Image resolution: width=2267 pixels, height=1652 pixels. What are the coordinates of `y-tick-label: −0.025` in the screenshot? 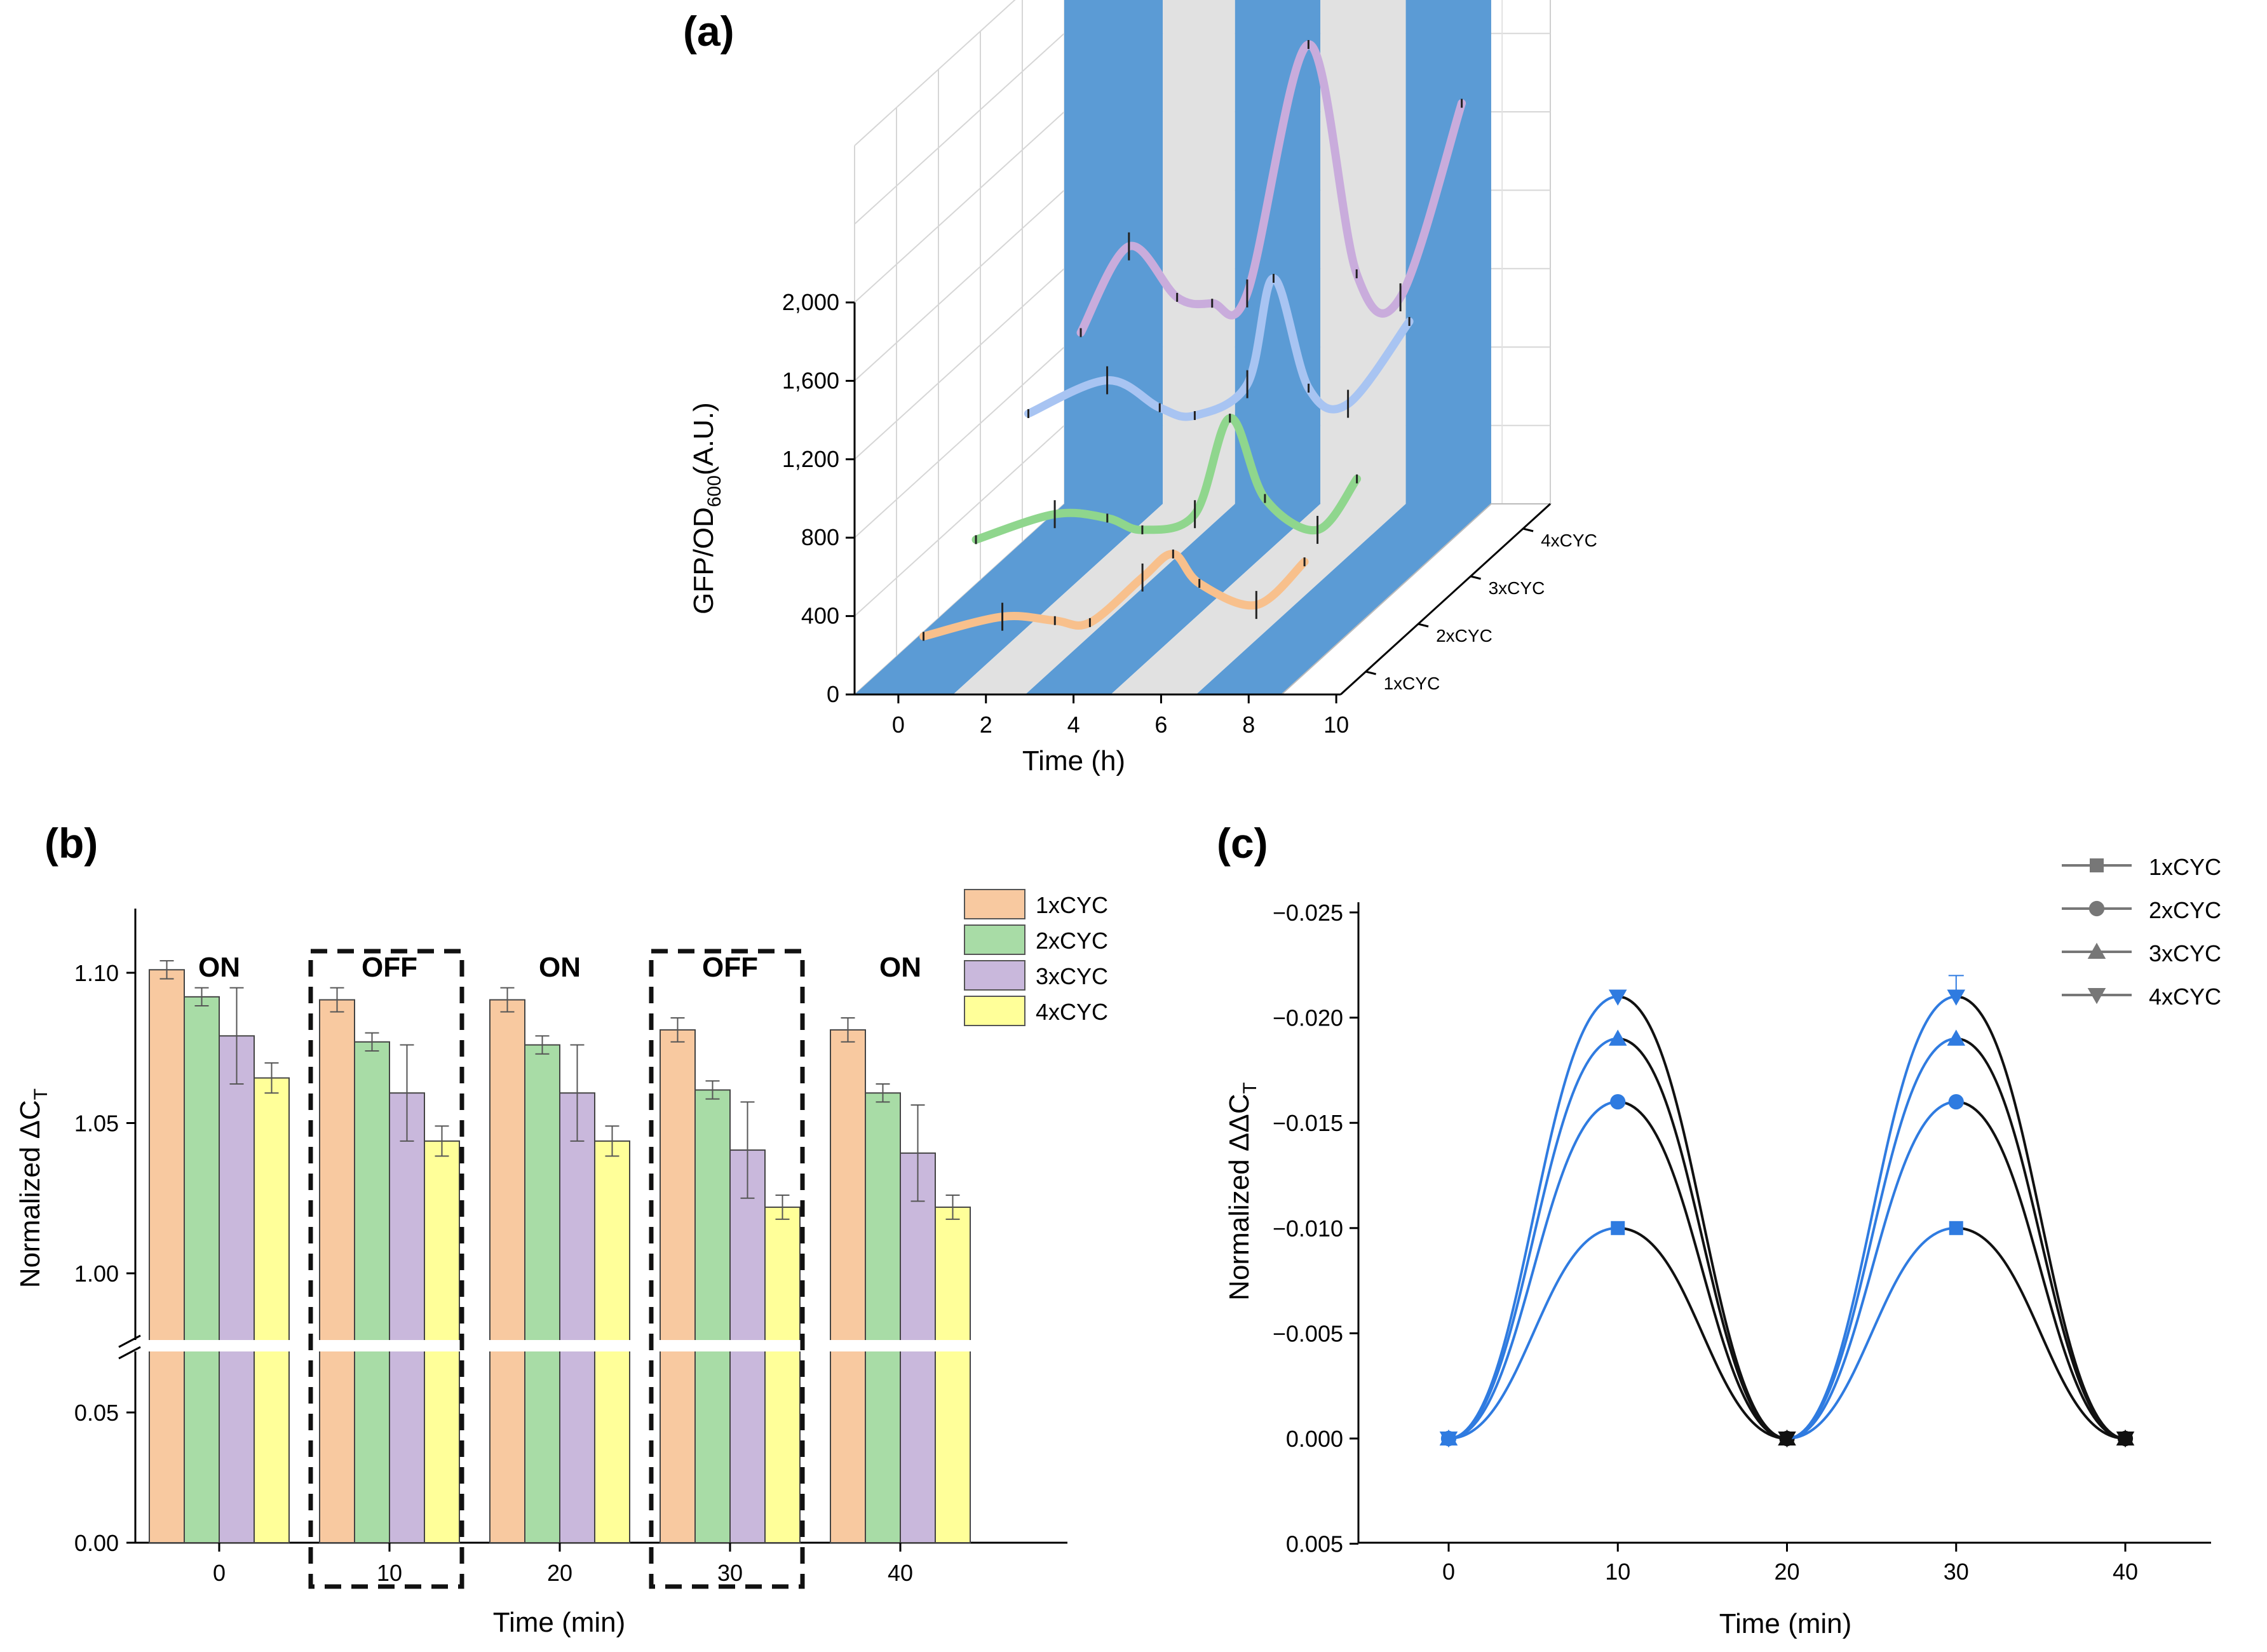 It's located at (1308, 913).